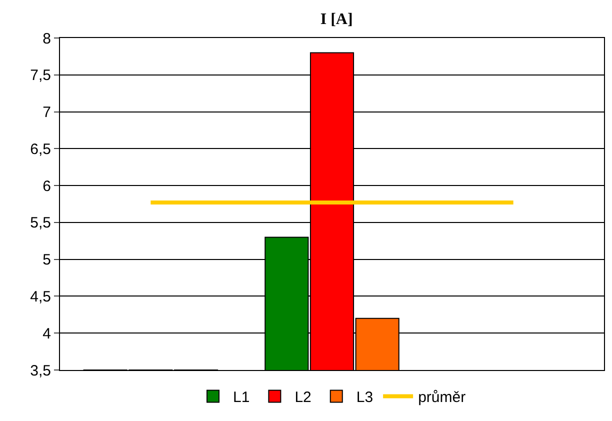 Image resolution: width=612 pixels, height=421 pixels. What do you see at coordinates (40, 149) in the screenshot?
I see `y-tick-label: 6,5` at bounding box center [40, 149].